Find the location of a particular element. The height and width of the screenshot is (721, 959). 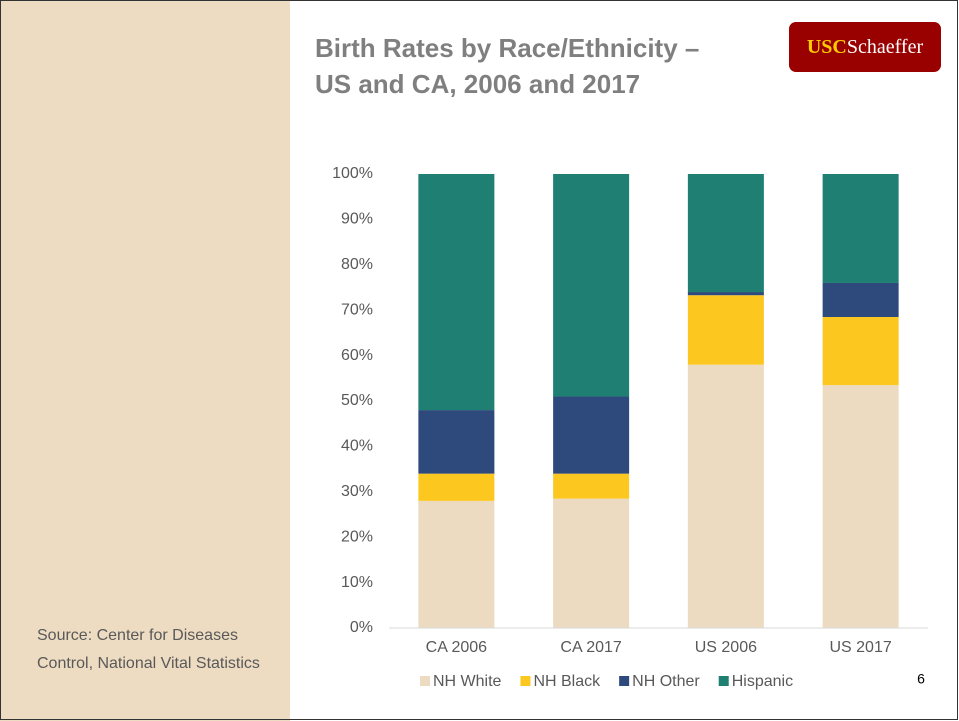

y-tick-label: 0% is located at coordinates (361, 627).